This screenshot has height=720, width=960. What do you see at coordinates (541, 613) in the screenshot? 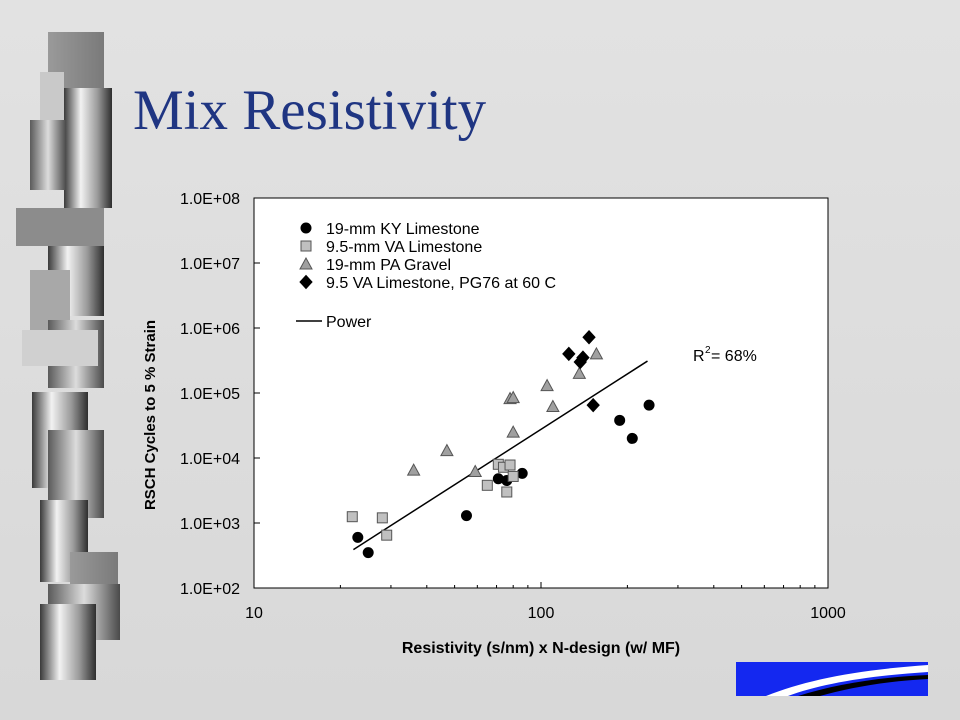
I see `x-tick-label: 100` at bounding box center [541, 613].